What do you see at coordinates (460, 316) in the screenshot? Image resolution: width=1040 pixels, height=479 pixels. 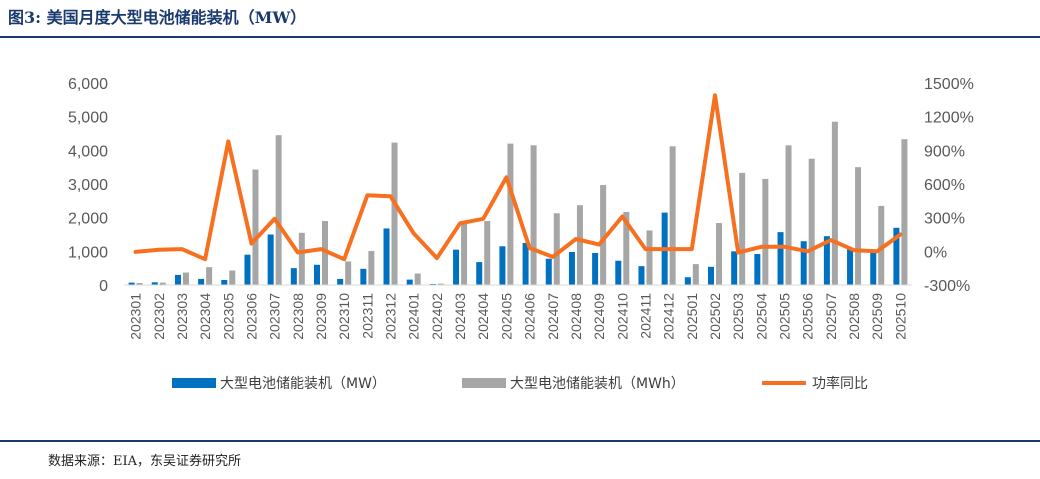 I see `x-tick-label: 202403` at bounding box center [460, 316].